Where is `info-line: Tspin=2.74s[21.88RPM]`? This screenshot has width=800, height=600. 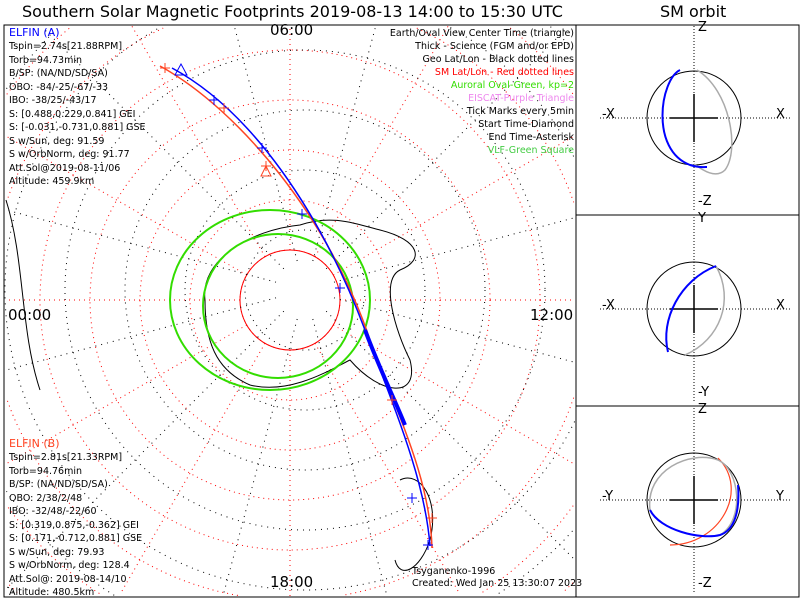 info-line: Tspin=2.74s[21.88RPM] is located at coordinates (66, 46).